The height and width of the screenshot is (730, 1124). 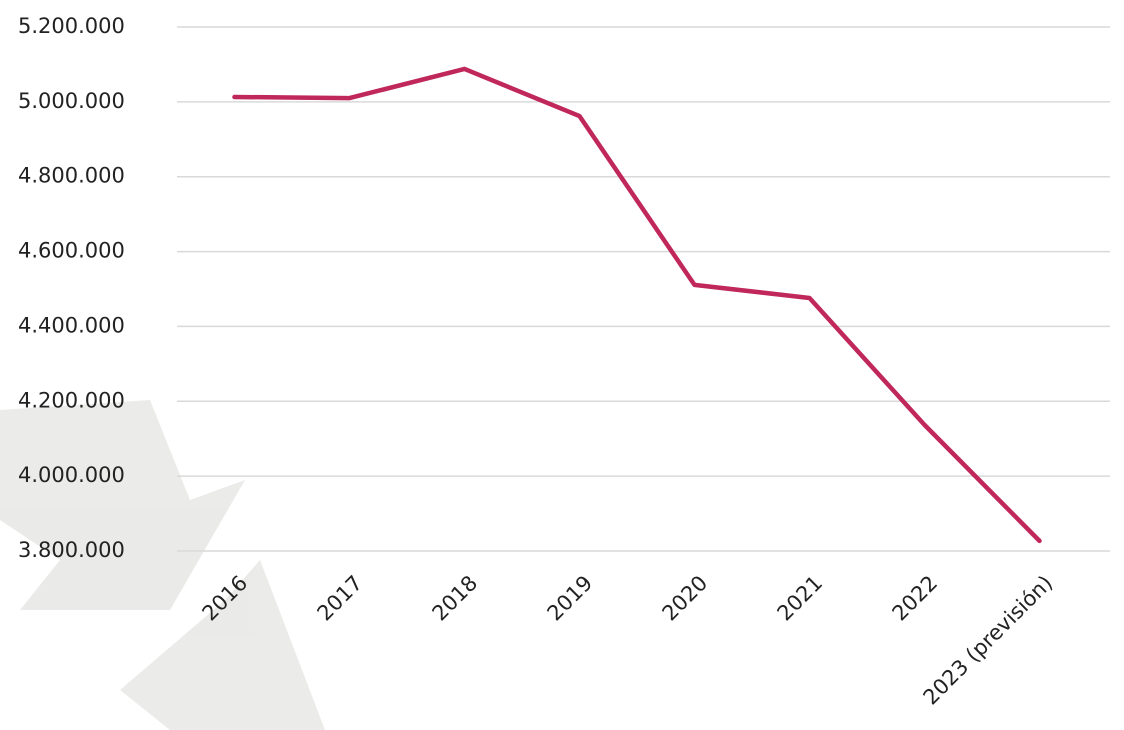 I want to click on x-tick-label: 2018, so click(x=455, y=598).